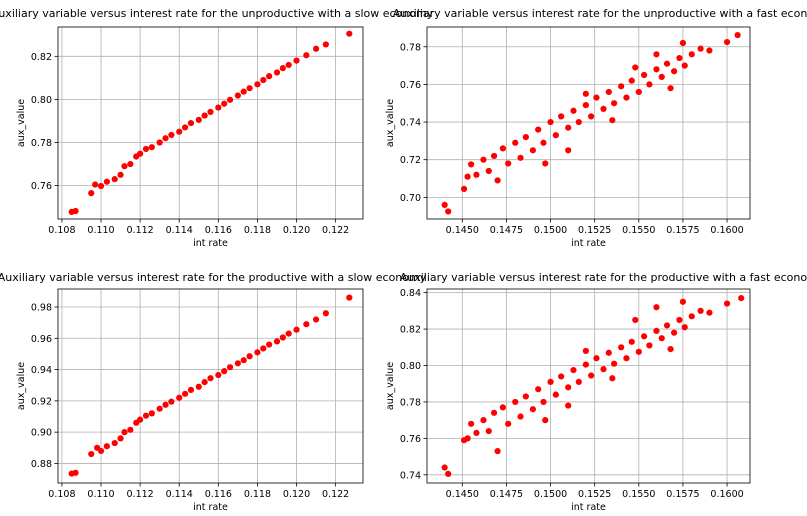 The height and width of the screenshot is (516, 807). What do you see at coordinates (61, 230) in the screenshot?
I see `x-tick-label: 0.108` at bounding box center [61, 230].